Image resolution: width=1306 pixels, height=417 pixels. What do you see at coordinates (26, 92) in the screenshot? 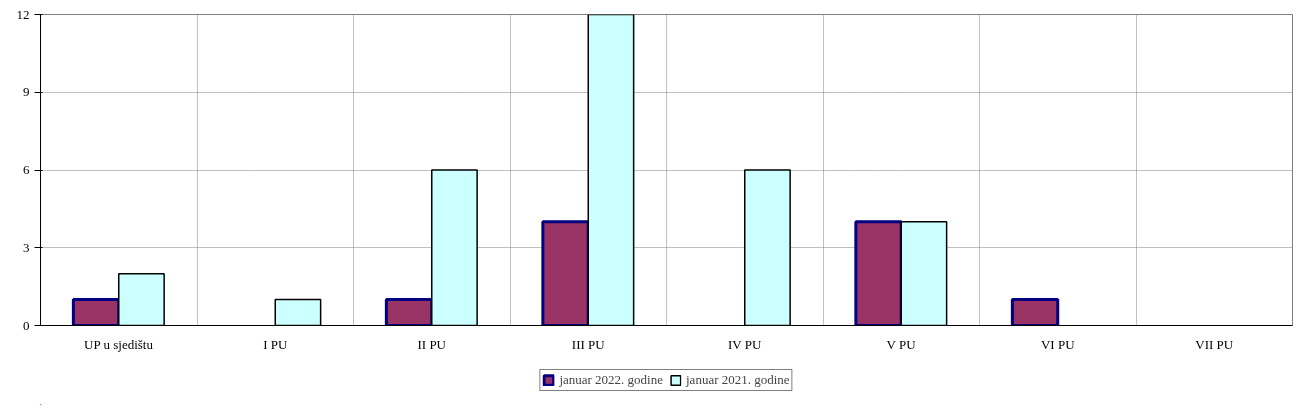
I see `y-tick-label: 9` at bounding box center [26, 92].